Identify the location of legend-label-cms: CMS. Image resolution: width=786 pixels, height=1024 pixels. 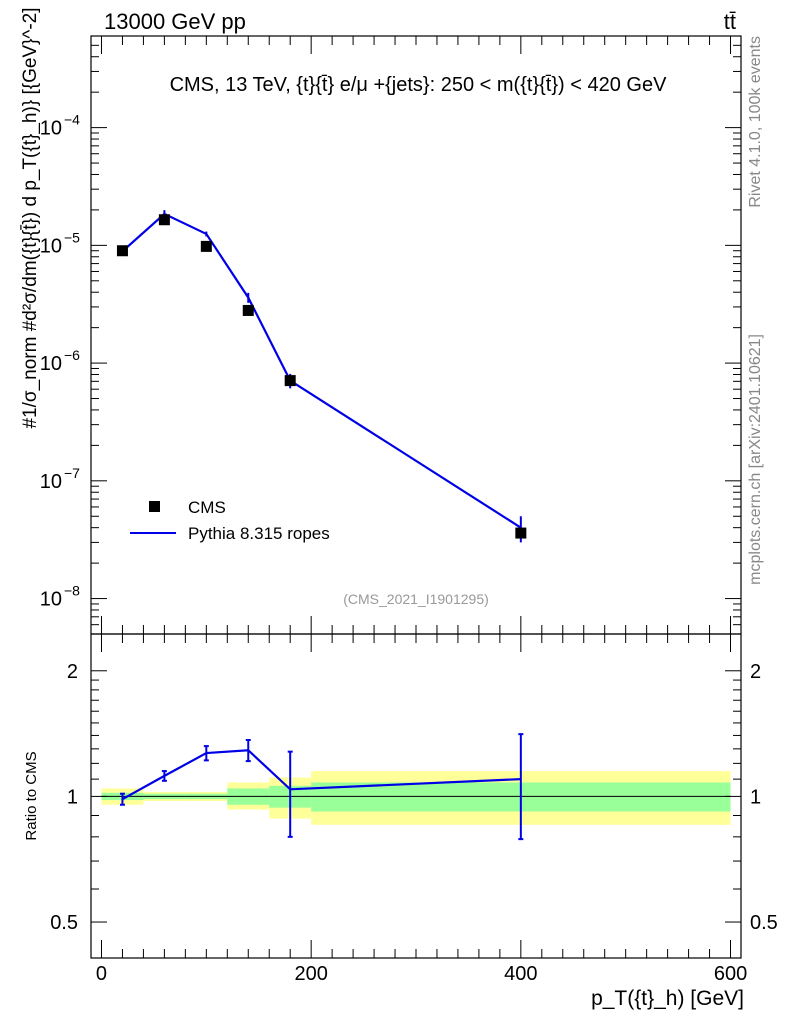
(207, 507).